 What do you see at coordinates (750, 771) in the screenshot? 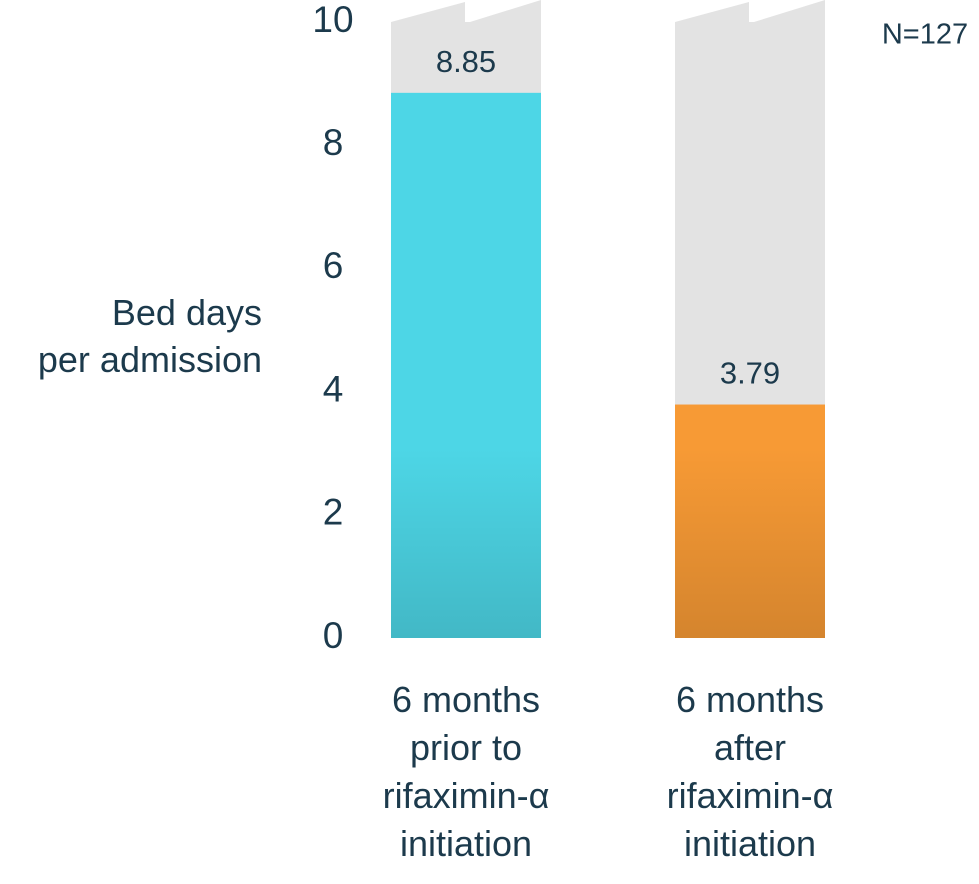
I see `x-tick-label: 6 months after rifaximin-α initiation` at bounding box center [750, 771].